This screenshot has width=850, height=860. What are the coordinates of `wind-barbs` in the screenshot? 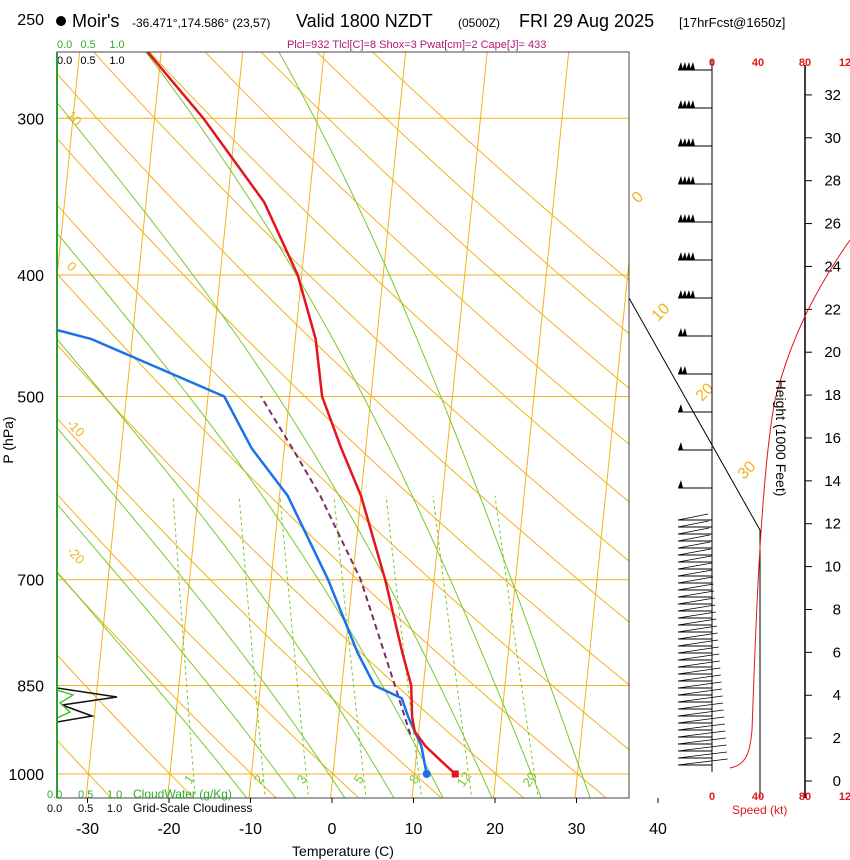 It's located at (694, 429).